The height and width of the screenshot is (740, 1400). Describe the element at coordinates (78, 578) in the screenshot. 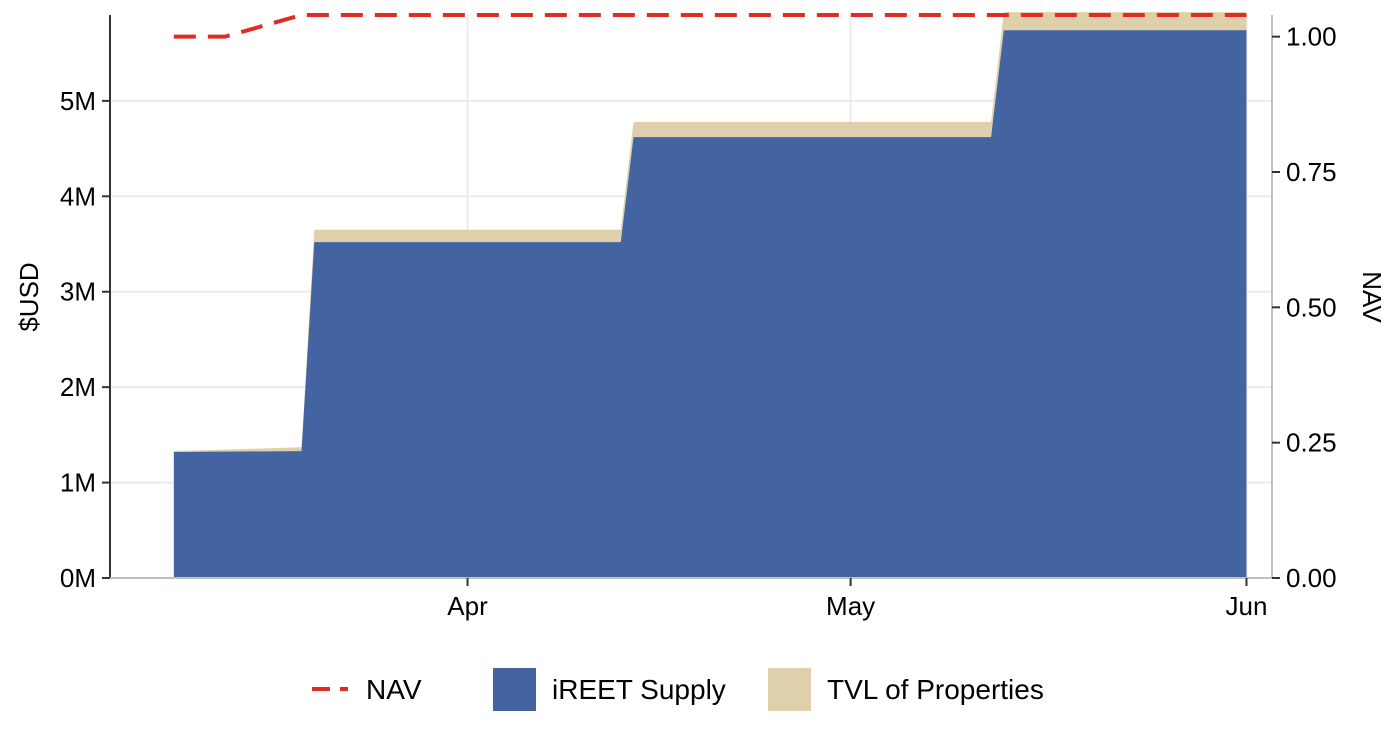

I see `y-tick-label: 0M` at that location.